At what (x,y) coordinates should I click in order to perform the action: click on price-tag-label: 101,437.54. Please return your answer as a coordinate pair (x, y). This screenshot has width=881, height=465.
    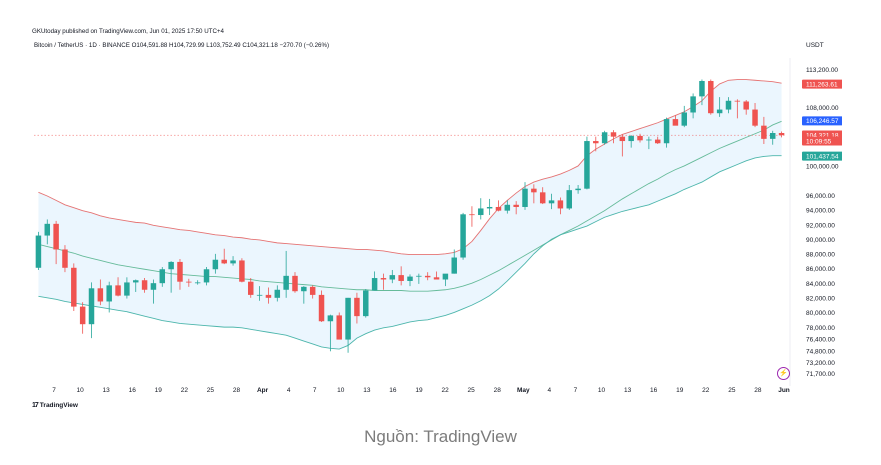
    Looking at the image, I should click on (822, 156).